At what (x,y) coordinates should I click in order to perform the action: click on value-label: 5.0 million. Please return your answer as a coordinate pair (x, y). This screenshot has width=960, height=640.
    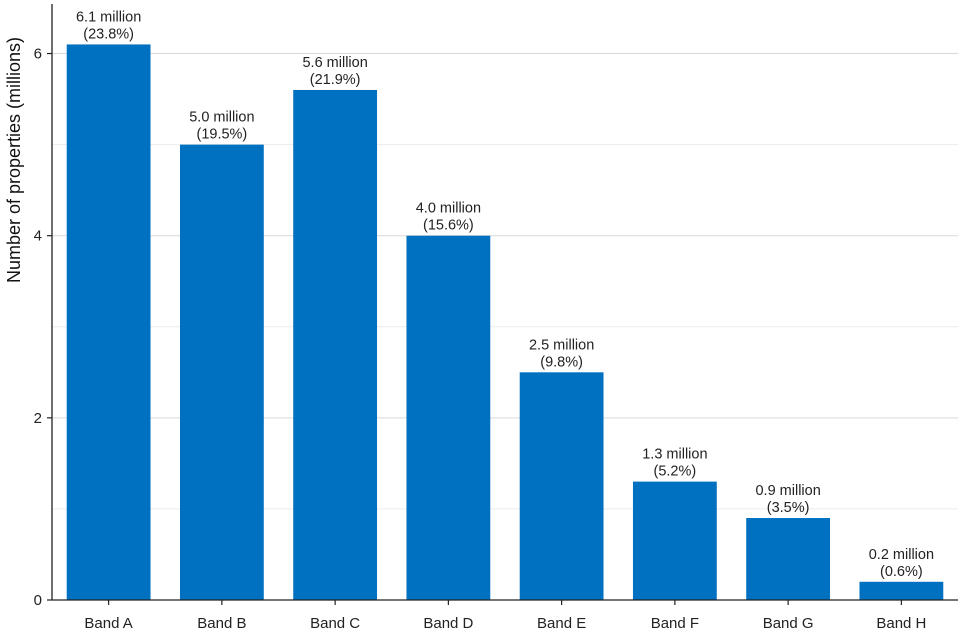
    Looking at the image, I should click on (221, 118).